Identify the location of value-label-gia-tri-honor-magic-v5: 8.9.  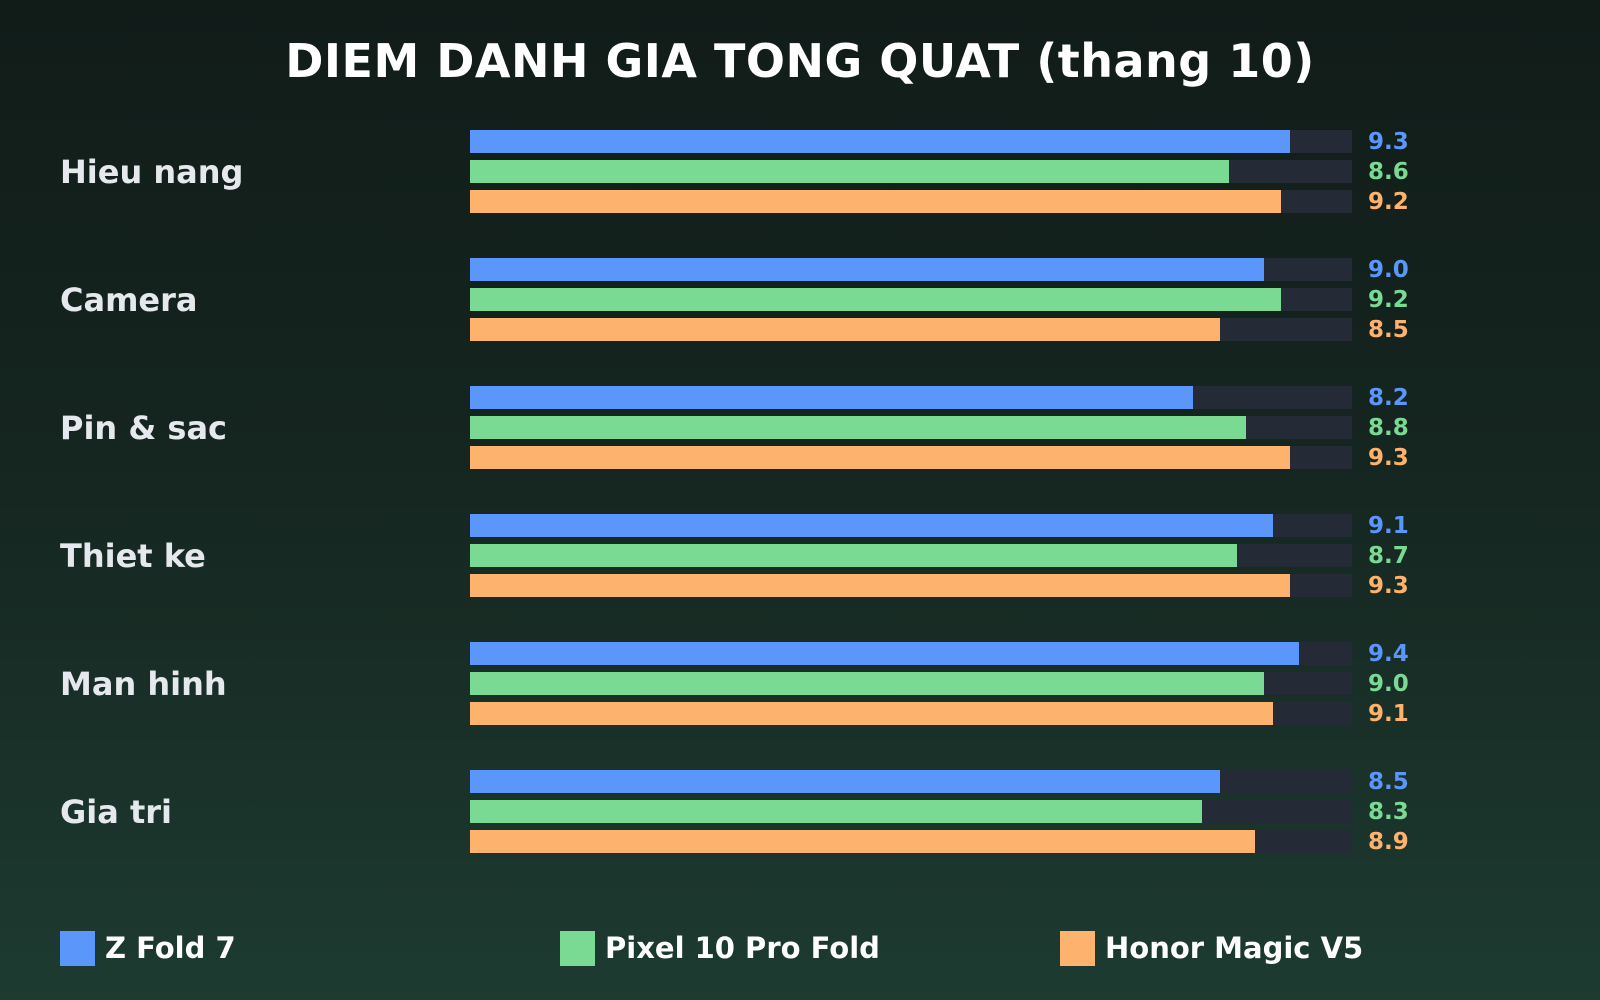
(1388, 842).